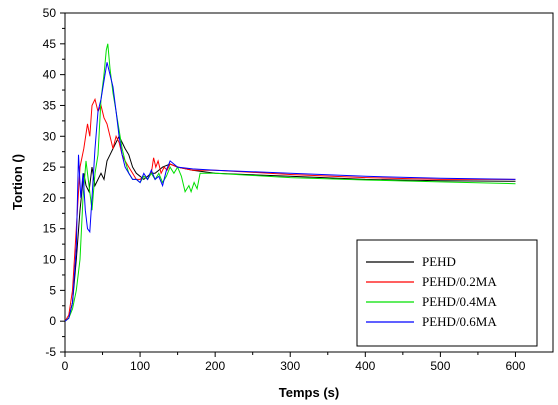  What do you see at coordinates (459, 281) in the screenshot?
I see `legend-label-1: PEHD/0.2MA` at bounding box center [459, 281].